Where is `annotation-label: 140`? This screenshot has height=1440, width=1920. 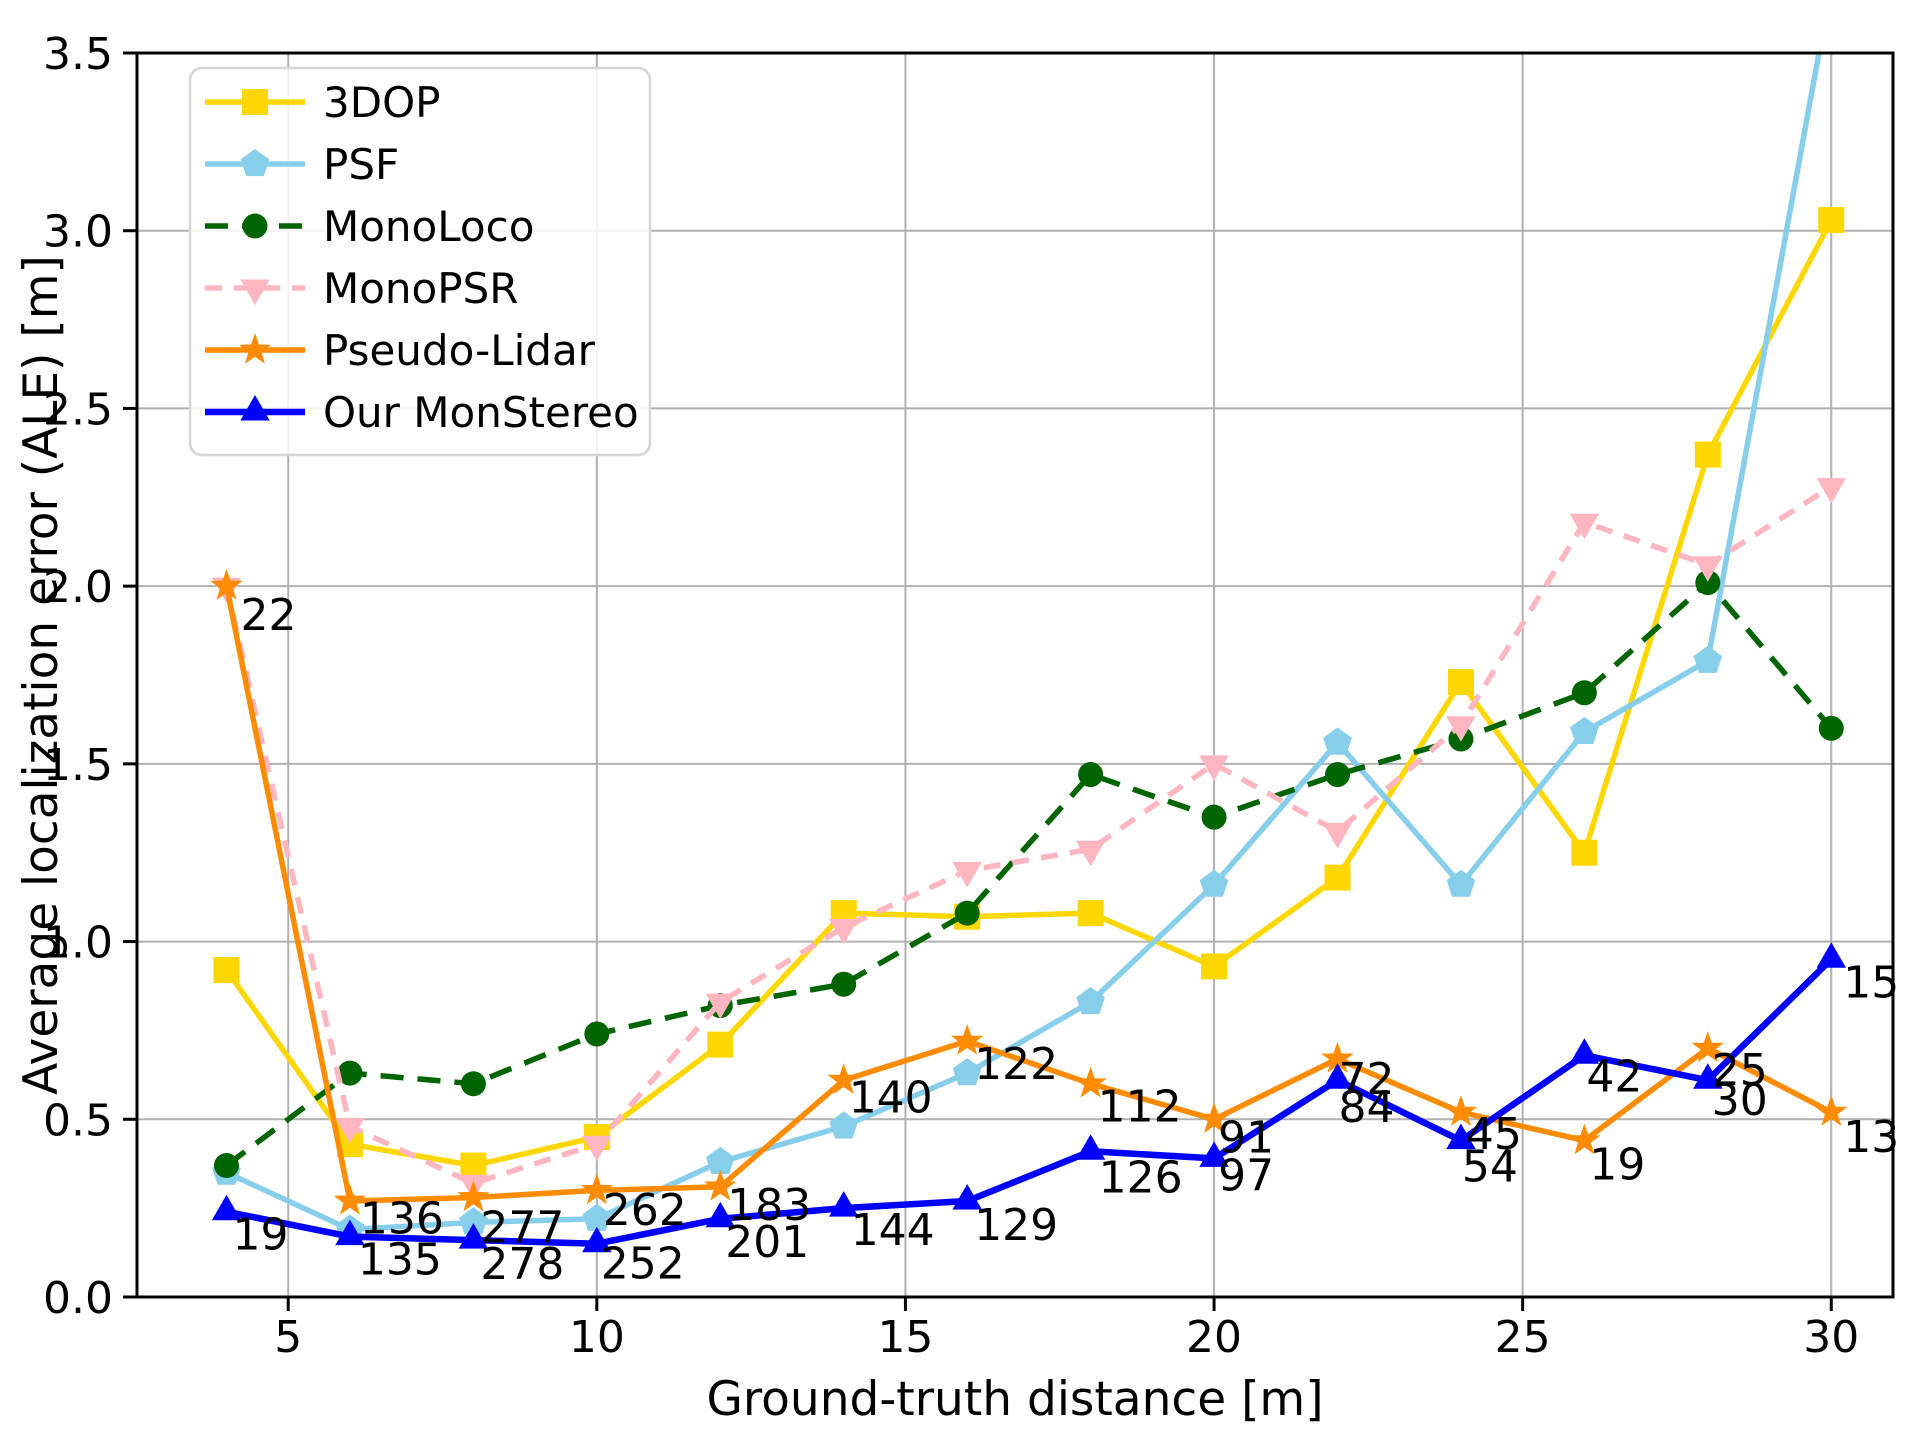
annotation-label: 140 is located at coordinates (891, 1097).